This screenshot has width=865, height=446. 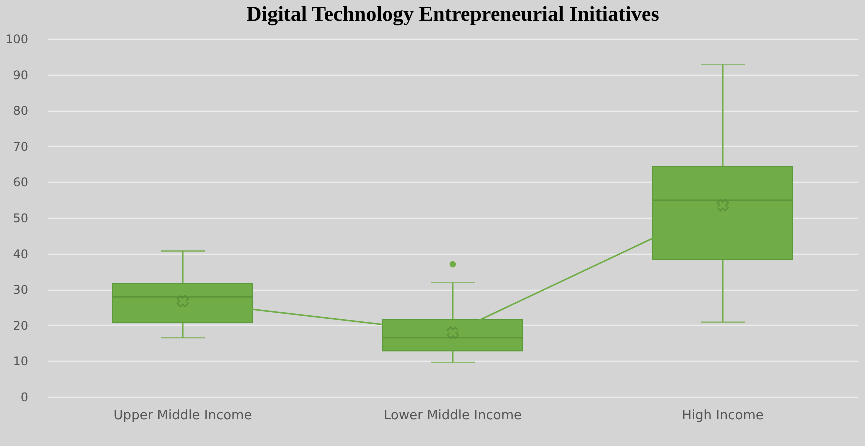 What do you see at coordinates (20, 254) in the screenshot?
I see `y-tick-label: 40` at bounding box center [20, 254].